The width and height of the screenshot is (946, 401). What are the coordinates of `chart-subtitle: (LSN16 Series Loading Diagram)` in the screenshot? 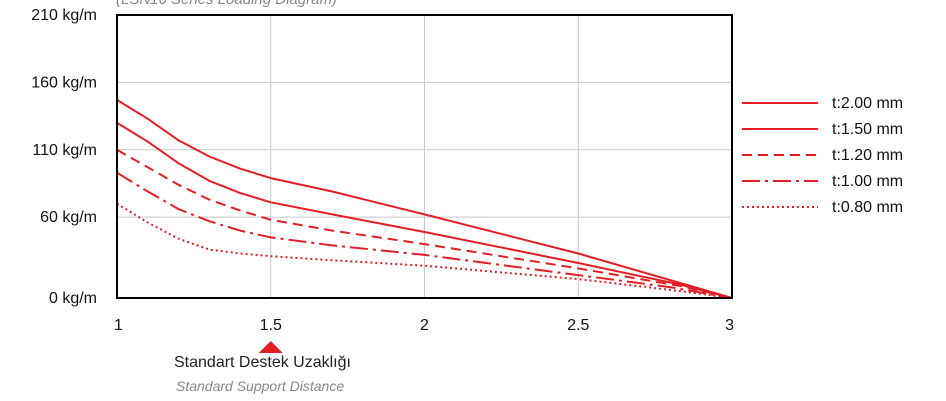 It's located at (226, 4).